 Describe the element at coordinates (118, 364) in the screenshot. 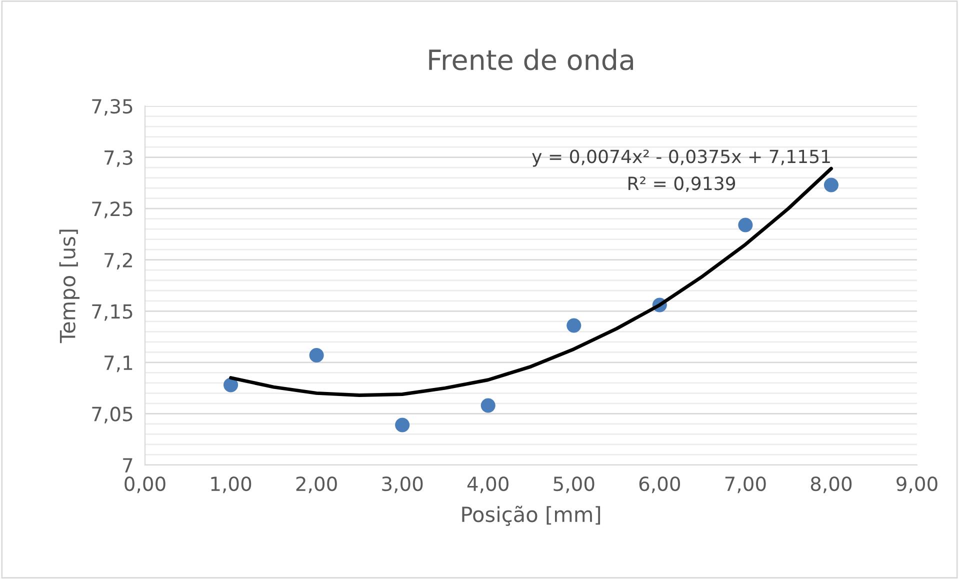

I see `y-tick-label: 7,1` at that location.